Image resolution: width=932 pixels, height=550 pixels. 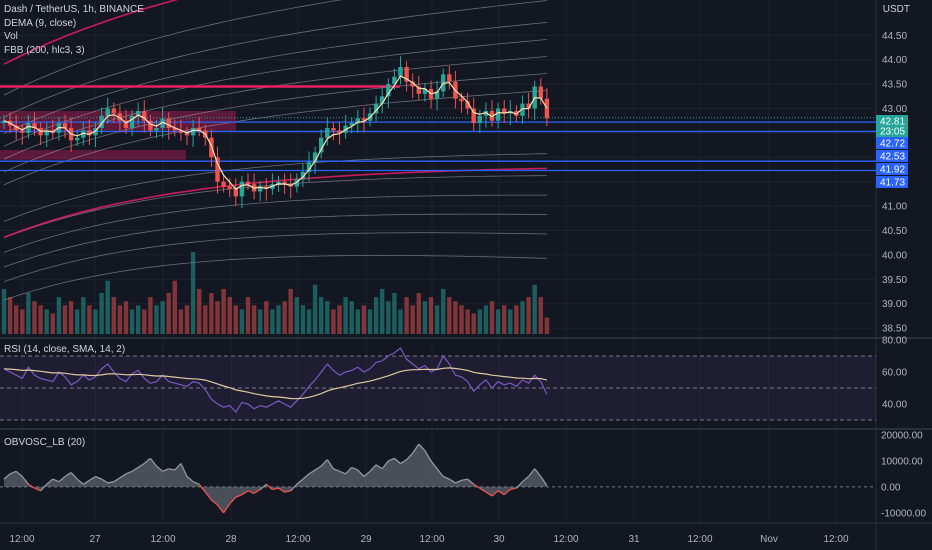 What do you see at coordinates (11, 36) in the screenshot?
I see `legend-vol: Vol` at bounding box center [11, 36].